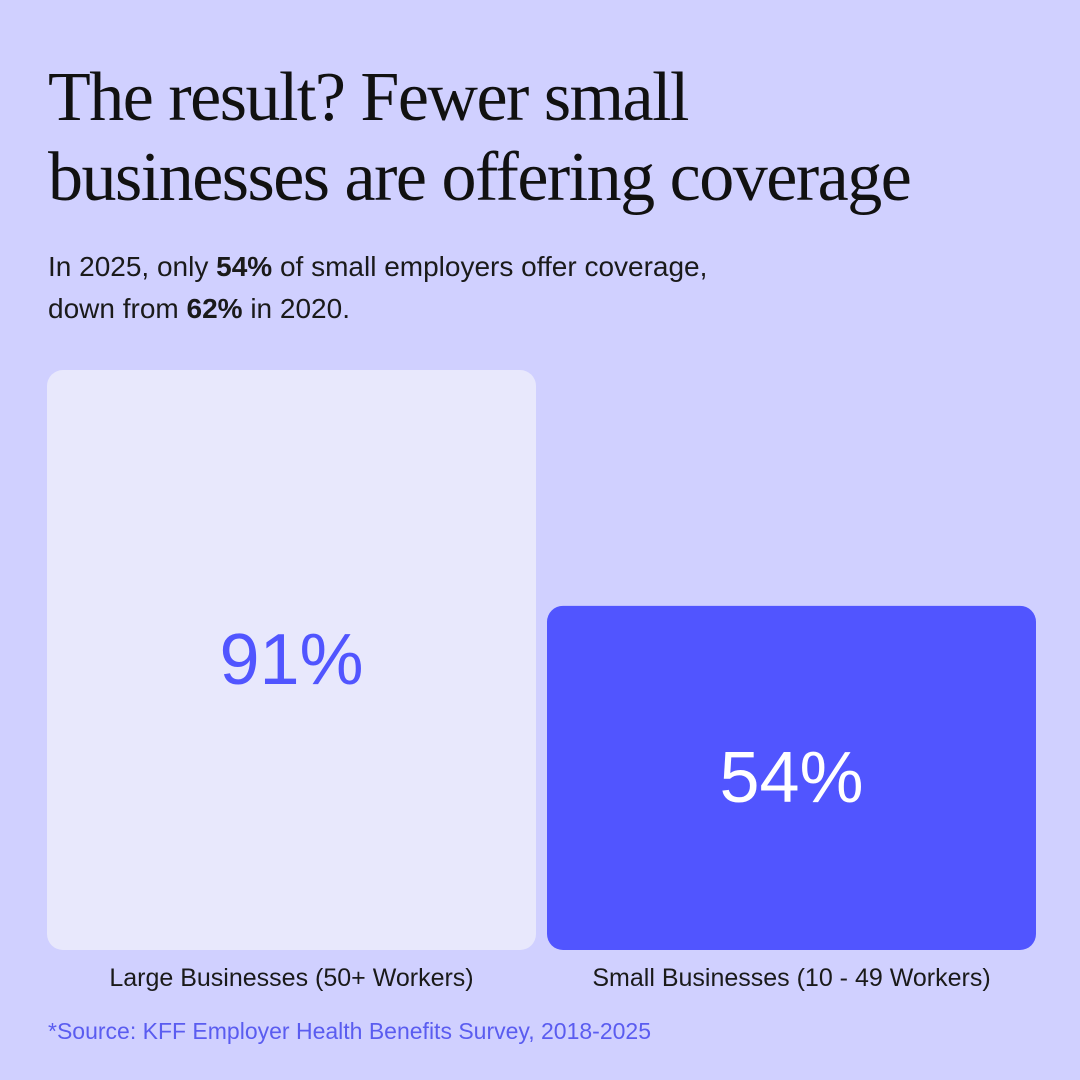 The height and width of the screenshot is (1080, 1080). I want to click on subtitle-line-1-pre: In 2025, only, so click(132, 266).